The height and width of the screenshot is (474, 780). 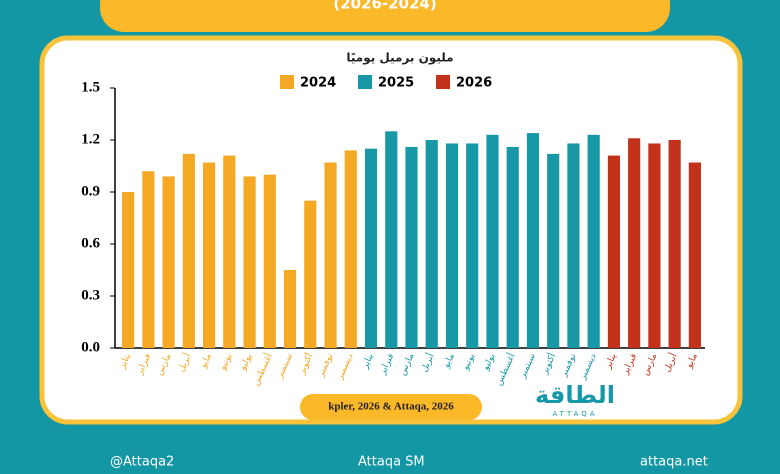 What do you see at coordinates (391, 462) in the screenshot?
I see `footer-youtube: Attaqa SM` at bounding box center [391, 462].